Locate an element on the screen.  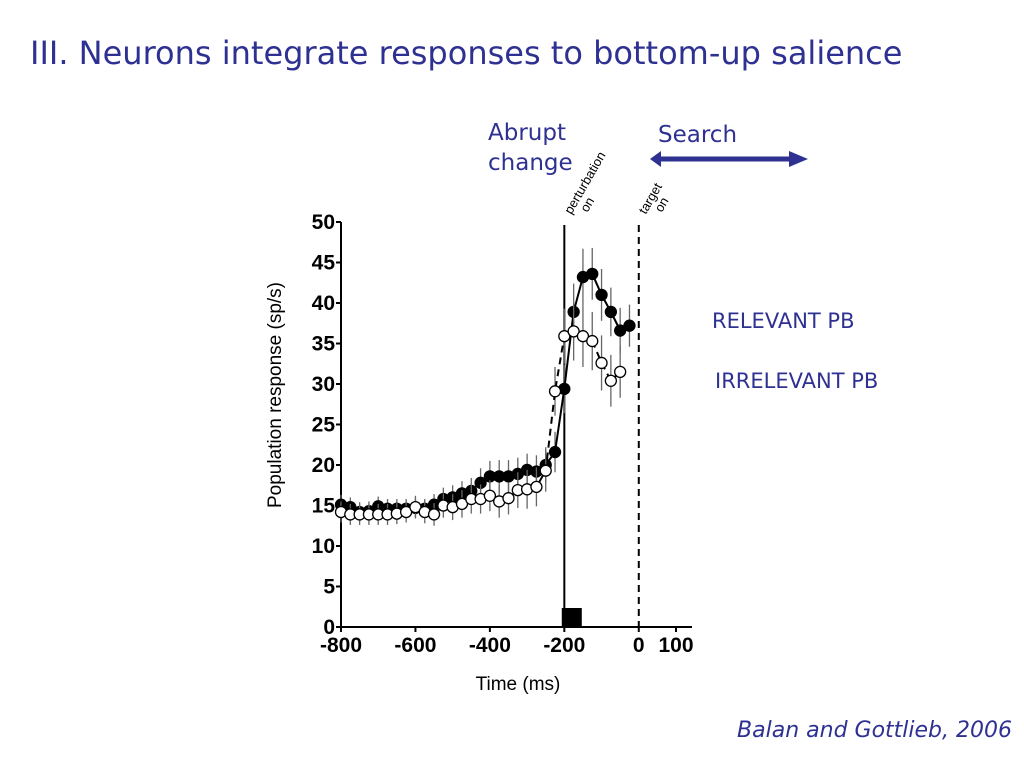
y-tick-label: 30 is located at coordinates (323, 384).